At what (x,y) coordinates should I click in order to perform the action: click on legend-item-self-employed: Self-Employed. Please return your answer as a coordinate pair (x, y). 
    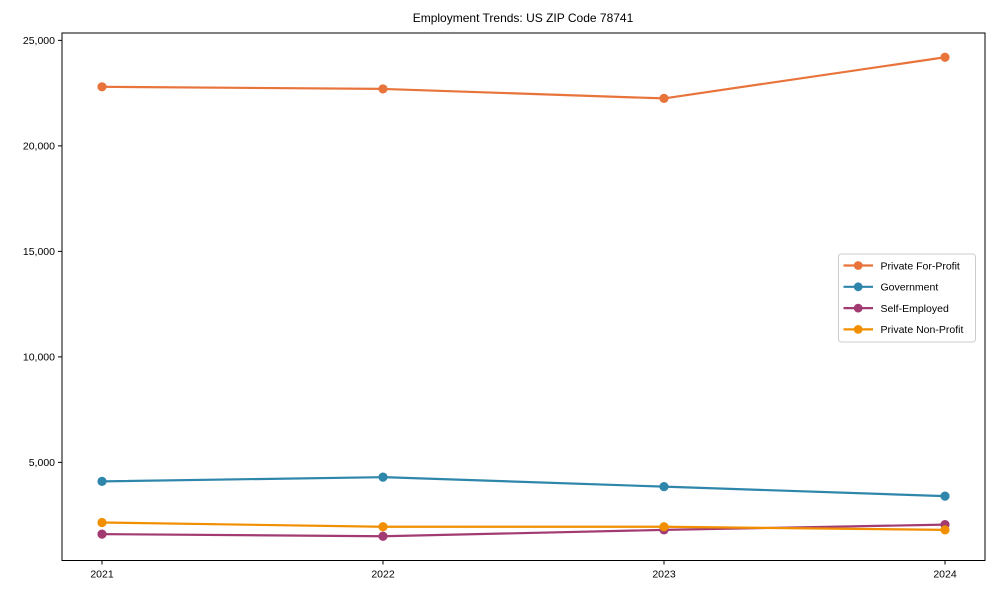
    Looking at the image, I should click on (896, 309).